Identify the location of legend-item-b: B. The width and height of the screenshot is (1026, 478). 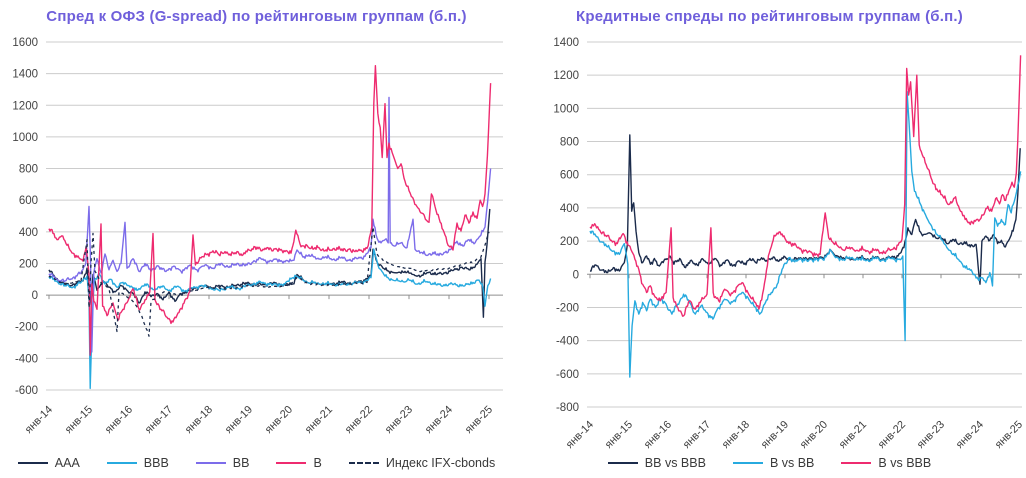
(299, 463).